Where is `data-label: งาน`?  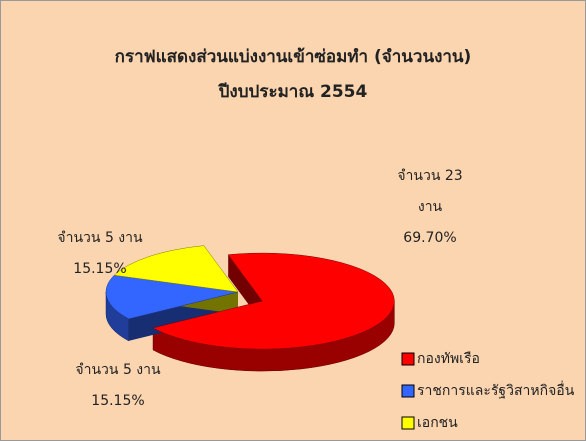 data-label: งาน is located at coordinates (430, 207).